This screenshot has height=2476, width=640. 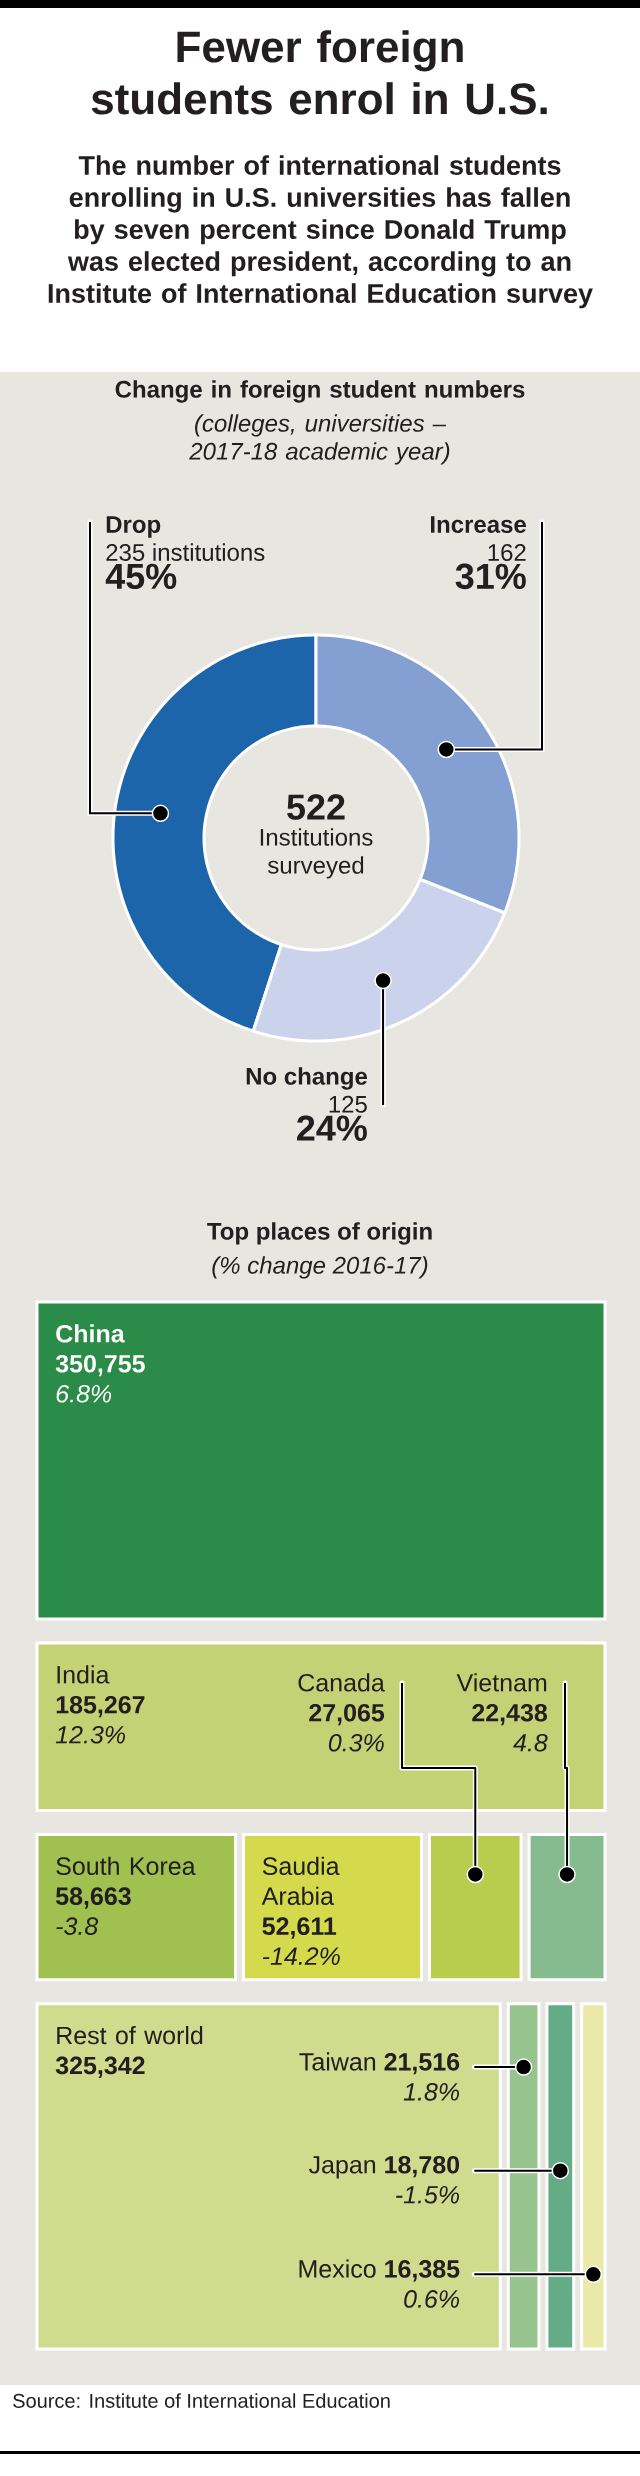 What do you see at coordinates (130, 2035) in the screenshot?
I see `category-label: Rest of world` at bounding box center [130, 2035].